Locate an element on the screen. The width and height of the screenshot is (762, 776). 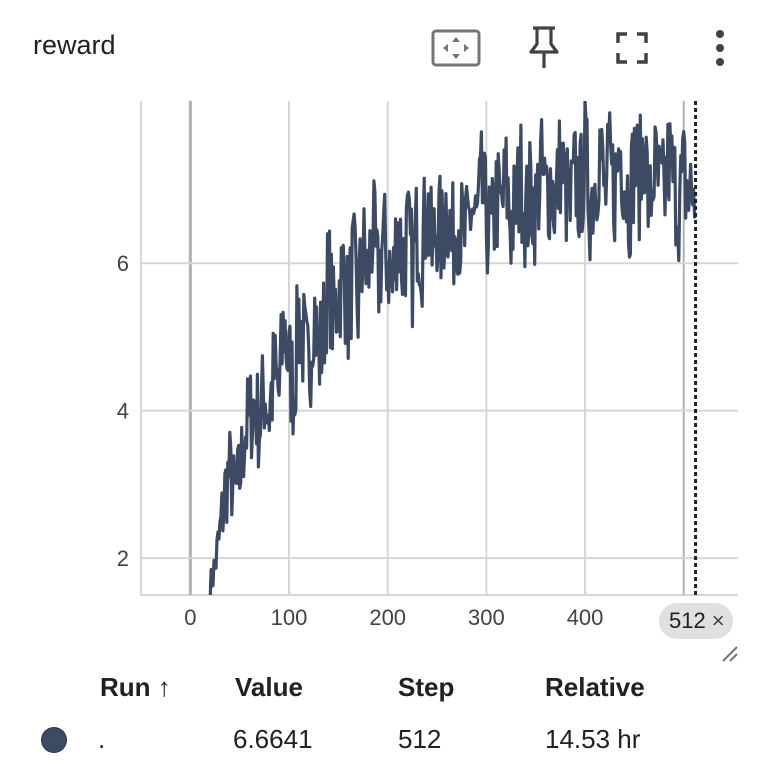
x-tick-label-400: 400 is located at coordinates (585, 617).